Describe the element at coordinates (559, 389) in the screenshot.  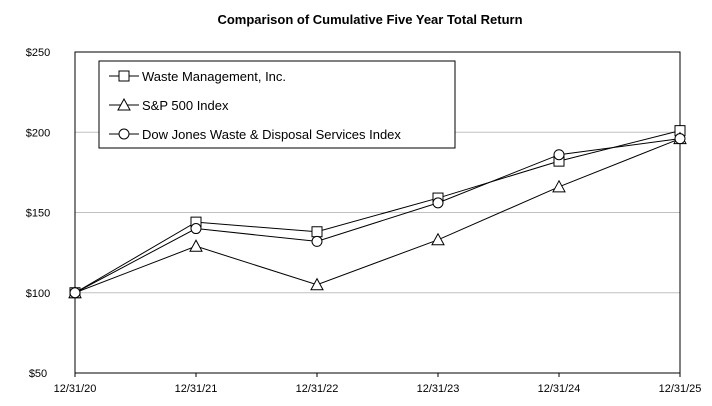
I see `x-tick-label: 12/31/24` at that location.